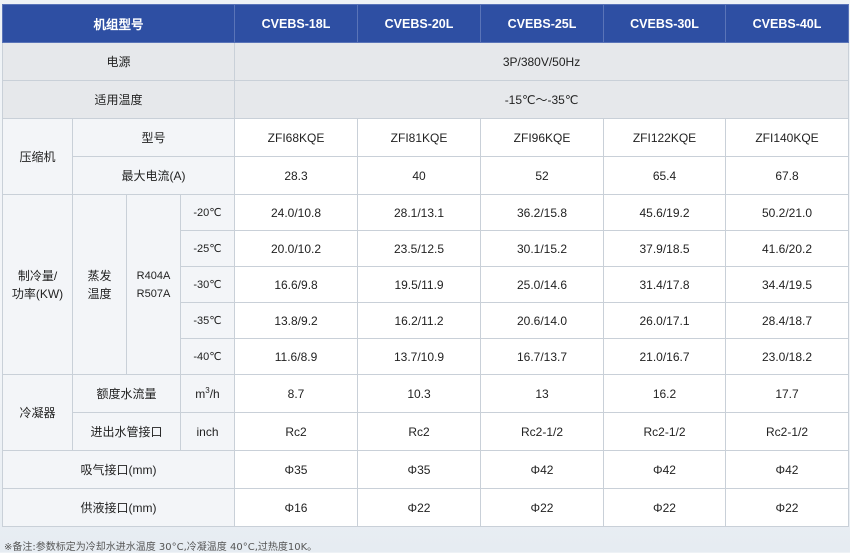 The height and width of the screenshot is (553, 850). What do you see at coordinates (787, 320) in the screenshot?
I see `cooling-cell: 28.4/18.7` at bounding box center [787, 320].